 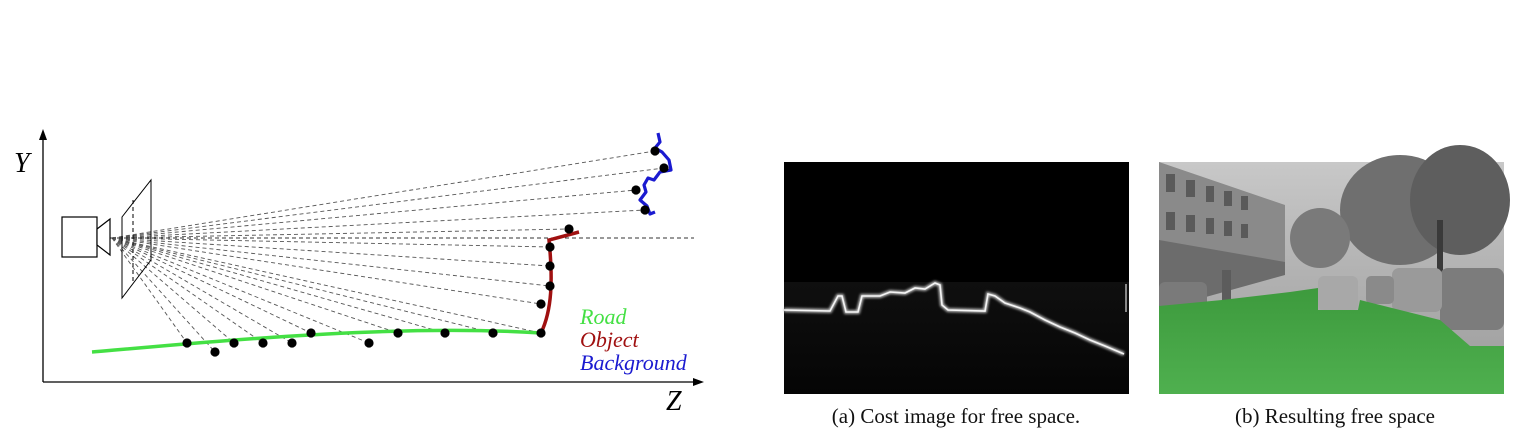 I want to click on cost-ridge, so click(x=954, y=318).